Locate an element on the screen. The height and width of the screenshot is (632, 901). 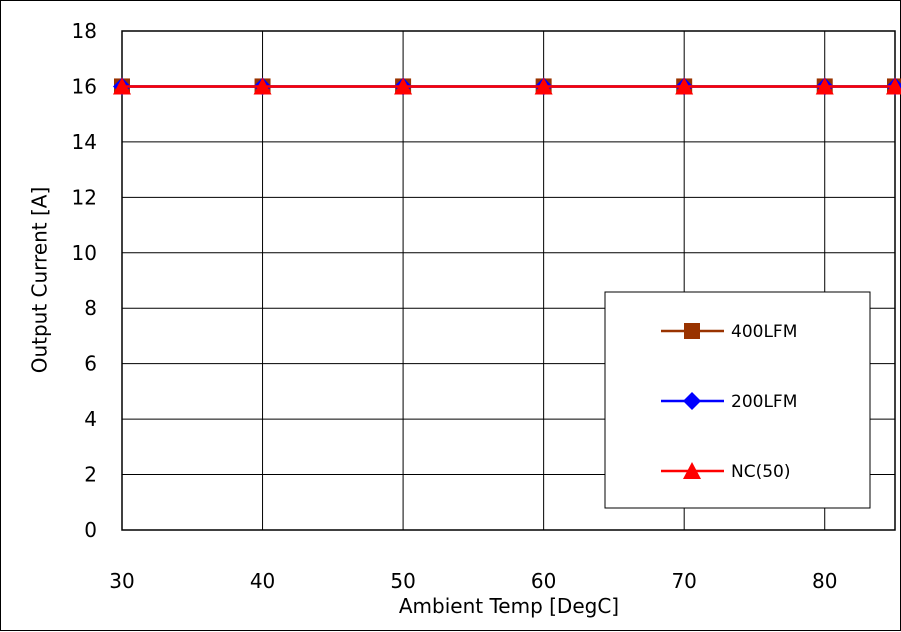
x-tick-label: 40 is located at coordinates (262, 581).